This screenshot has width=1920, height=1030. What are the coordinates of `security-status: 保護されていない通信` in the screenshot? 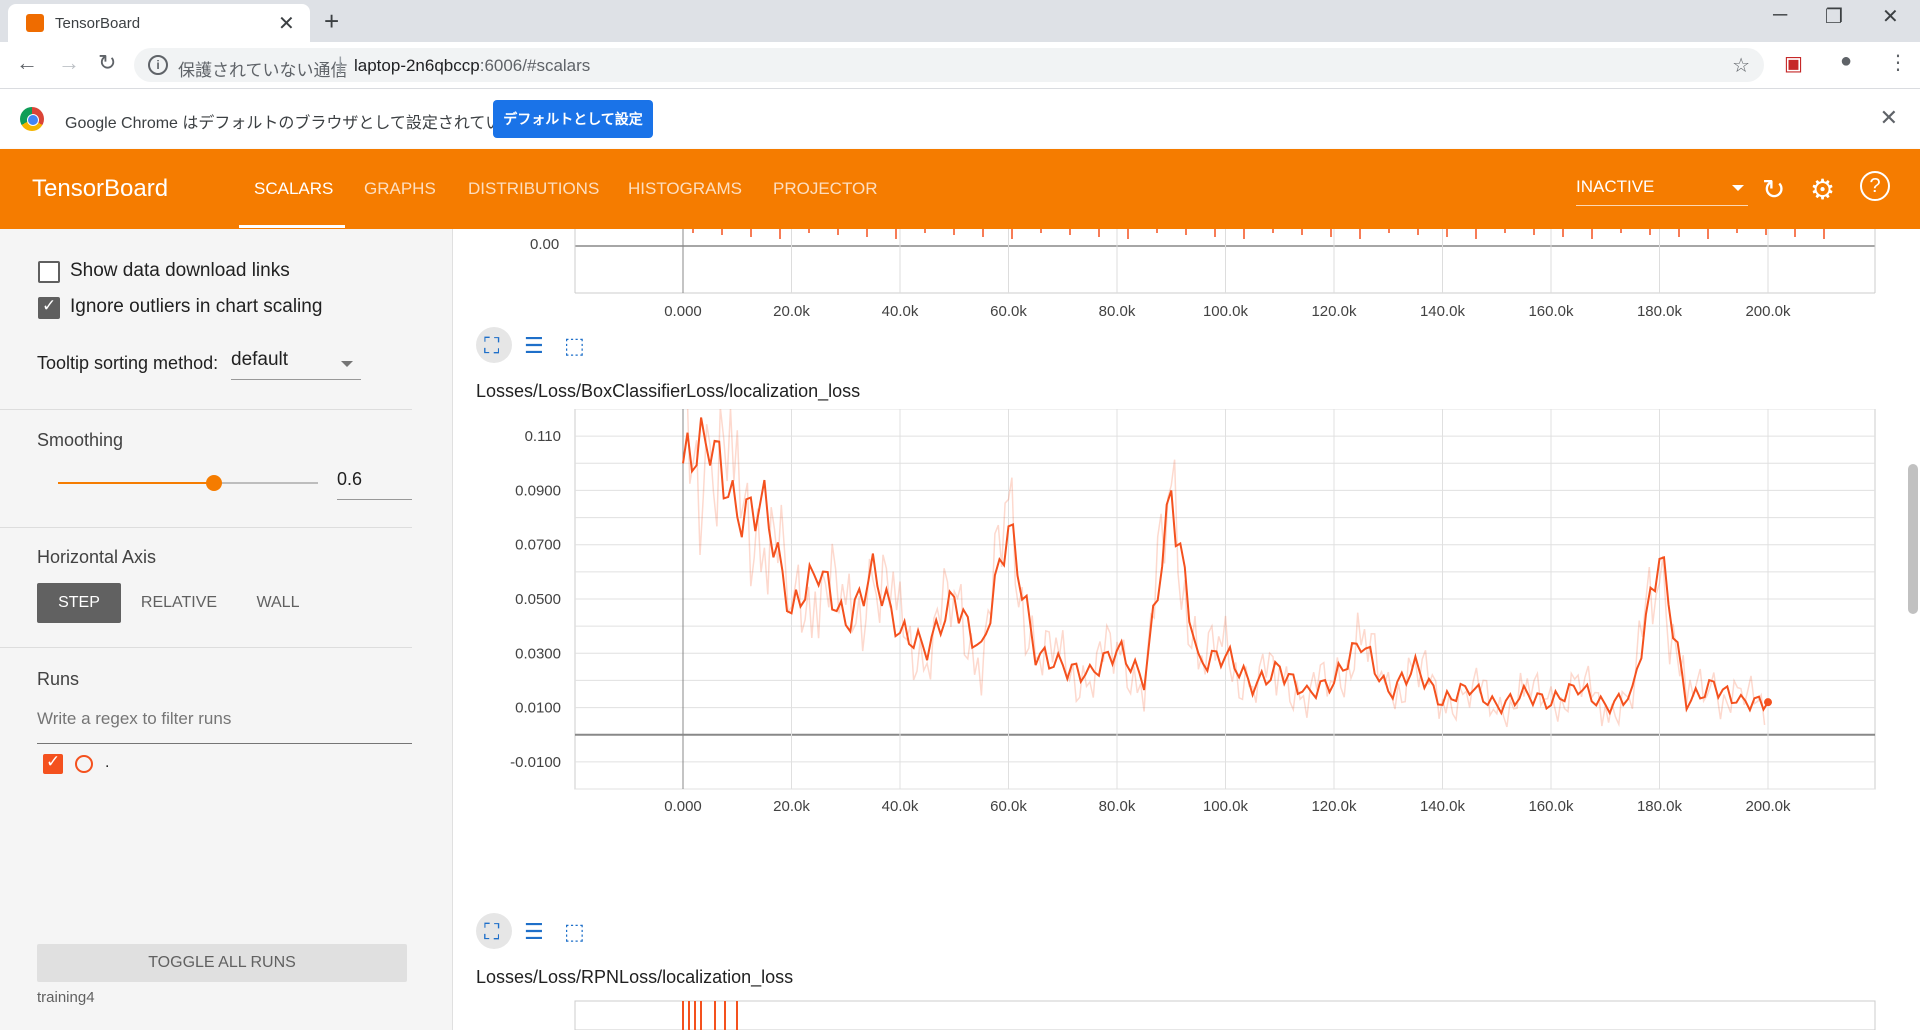 It's located at (263, 70).